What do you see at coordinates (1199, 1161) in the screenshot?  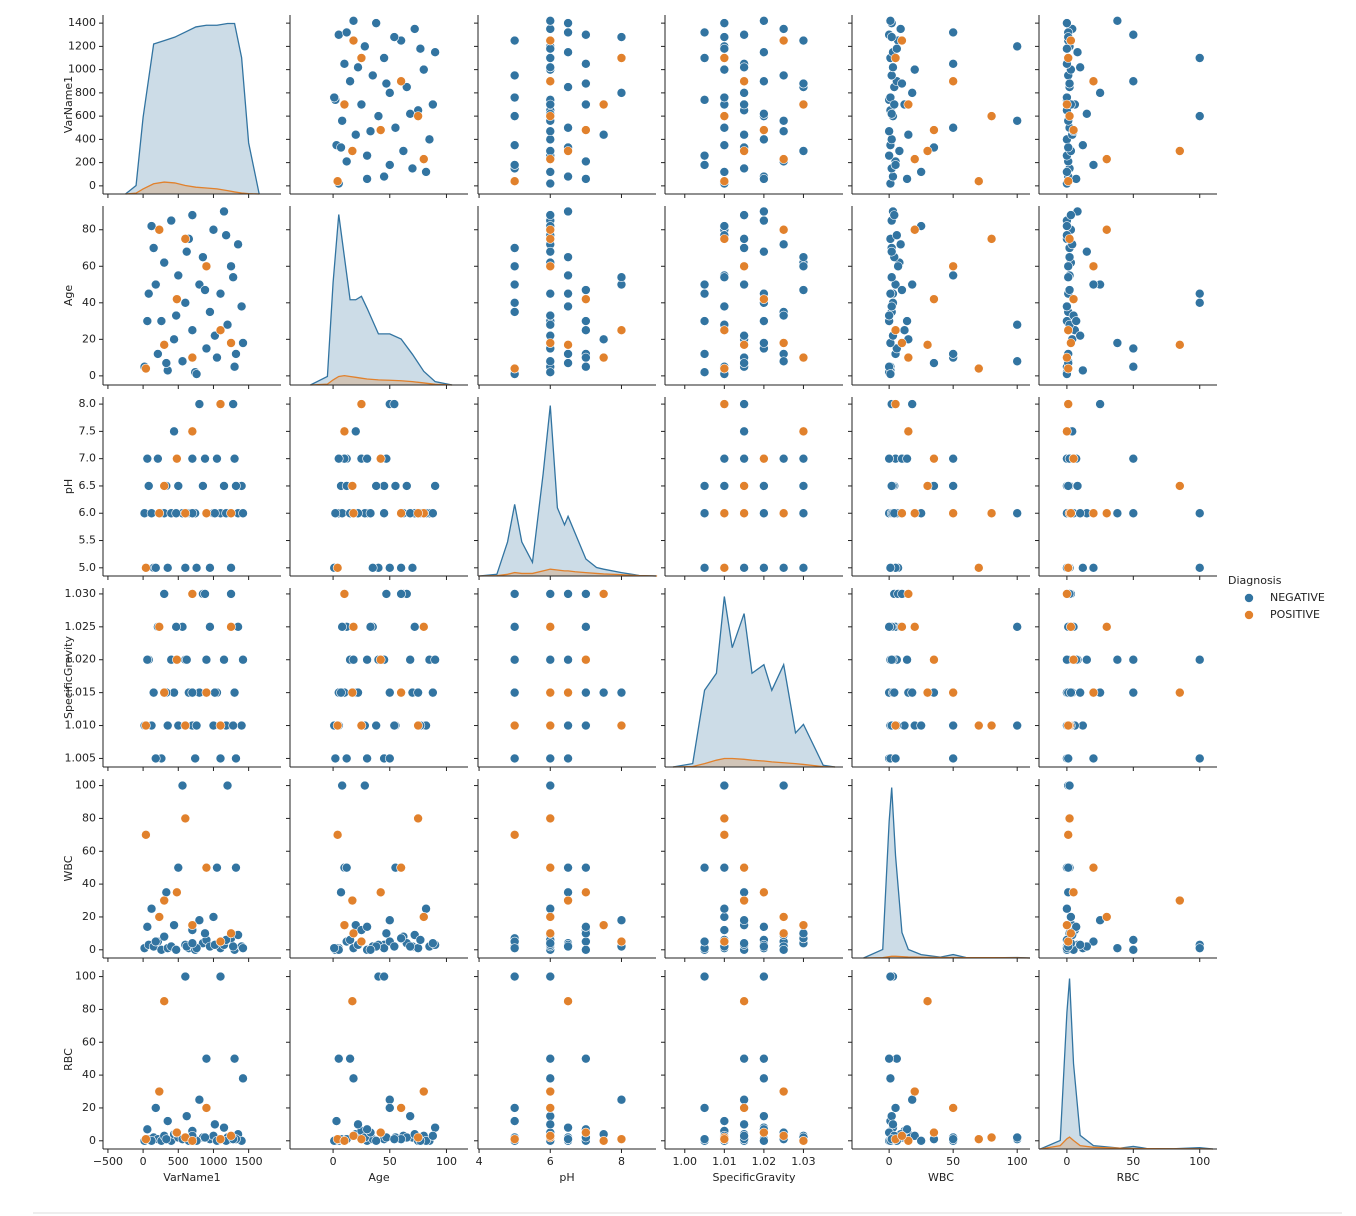 I see `x-tick-label: 100` at bounding box center [1199, 1161].